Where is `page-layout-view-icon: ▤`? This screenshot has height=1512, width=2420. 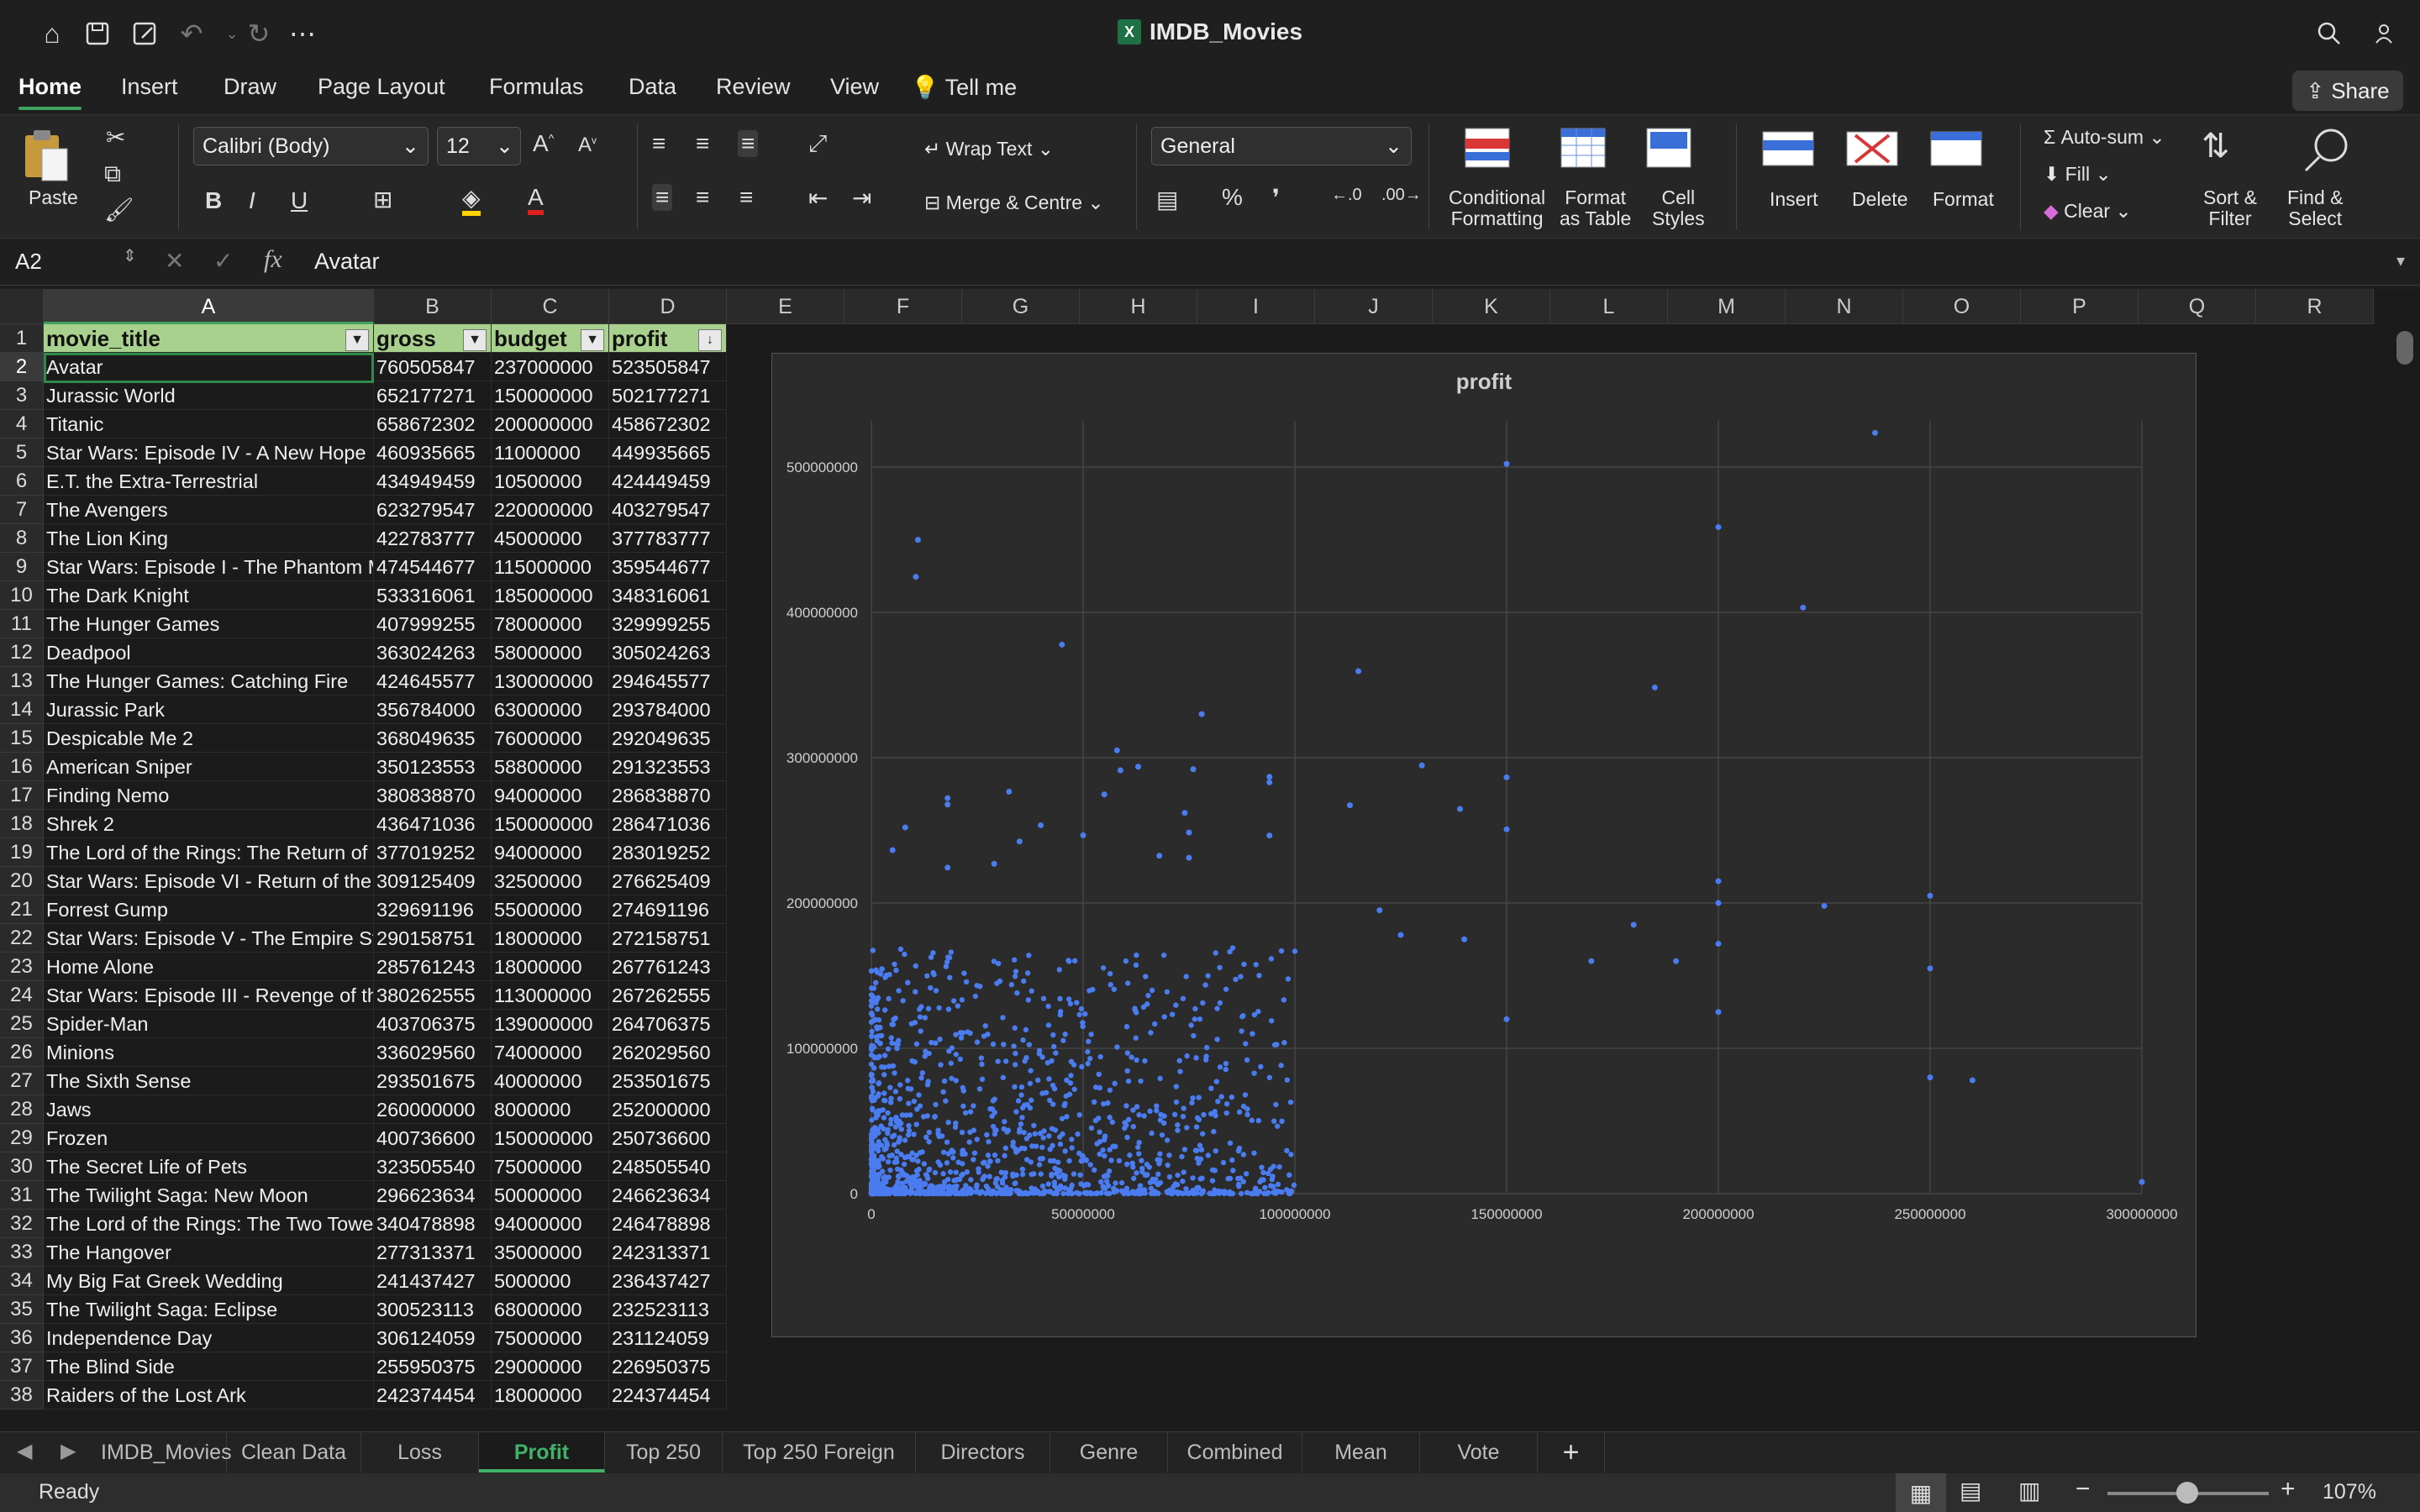 page-layout-view-icon: ▤ is located at coordinates (1971, 1491).